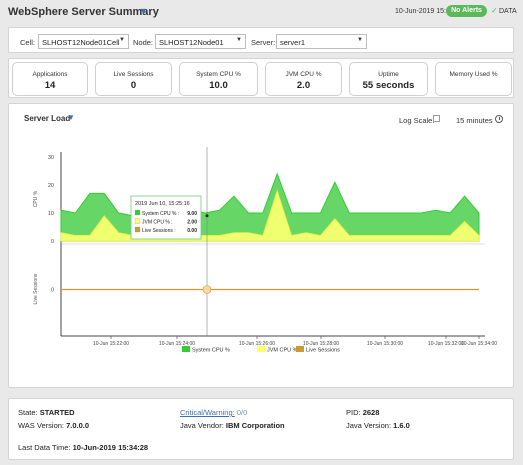  What do you see at coordinates (303, 79) in the screenshot?
I see `kpi-jvm-cpu: JVM CPU % 2.0` at bounding box center [303, 79].